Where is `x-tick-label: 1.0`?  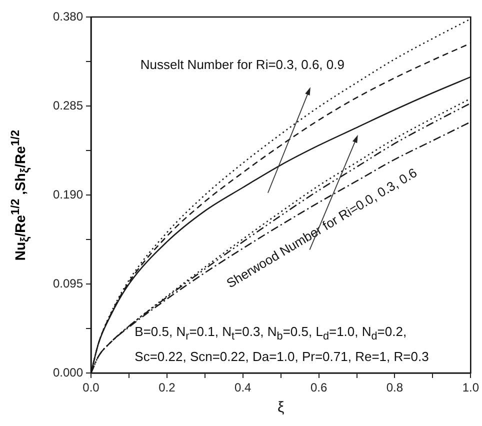 x-tick-label: 1.0 is located at coordinates (471, 387).